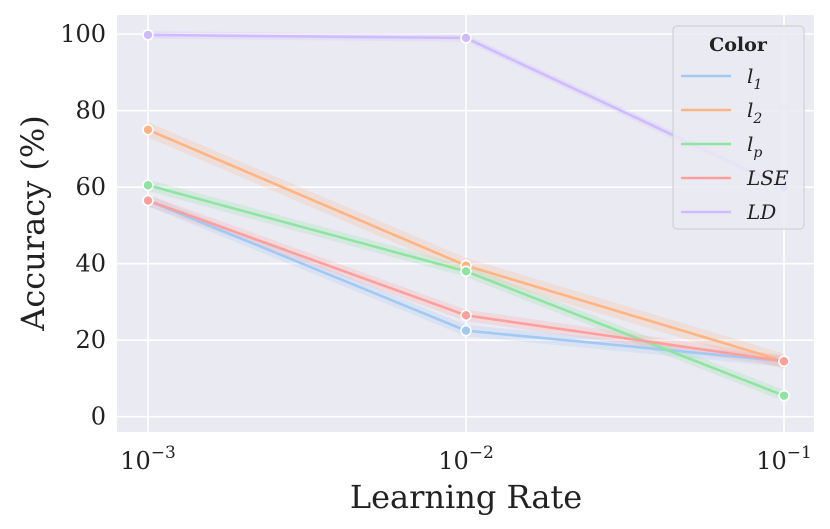  What do you see at coordinates (761, 212) in the screenshot?
I see `legend-label-ld: LD` at bounding box center [761, 212].